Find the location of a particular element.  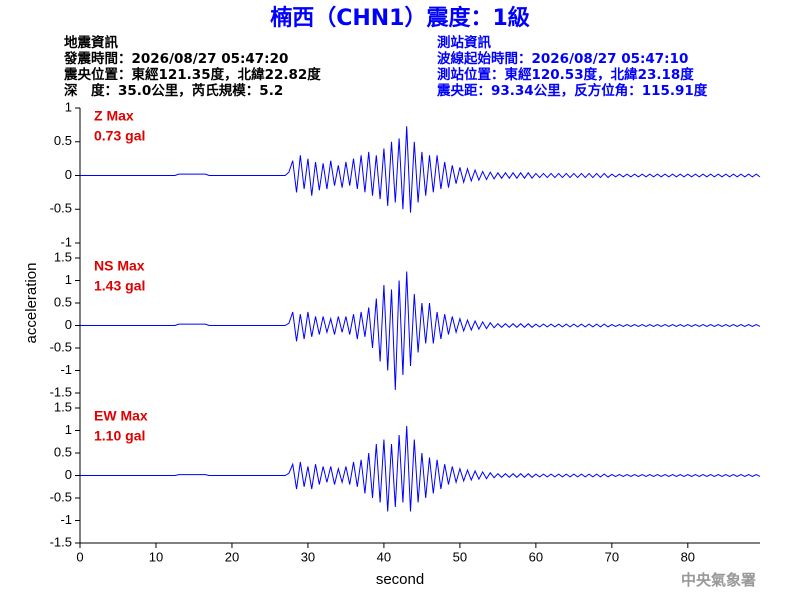

x-tick-label: 20 is located at coordinates (232, 556).